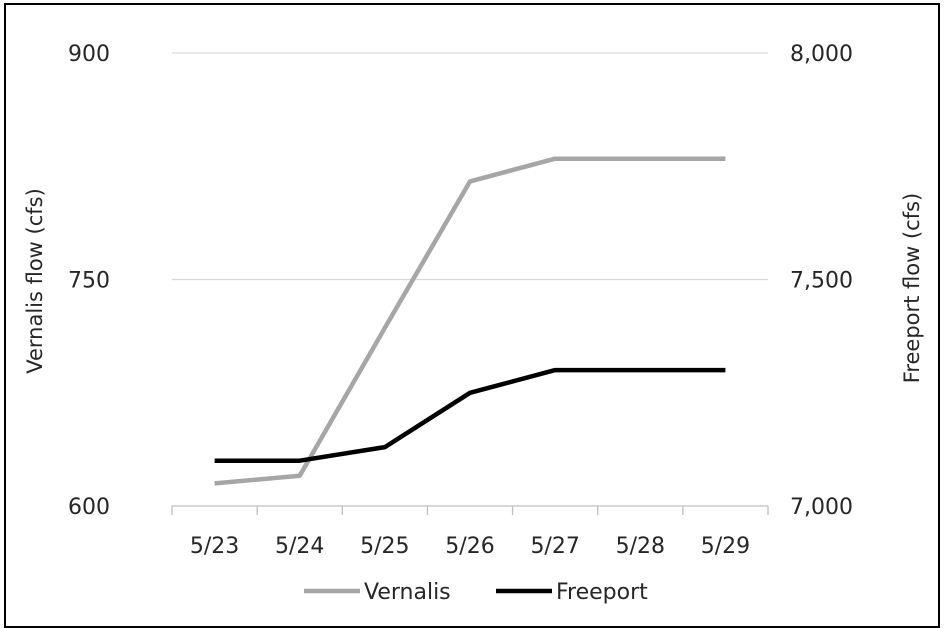  What do you see at coordinates (470, 415) in the screenshot?
I see `series-line-freeport` at bounding box center [470, 415].